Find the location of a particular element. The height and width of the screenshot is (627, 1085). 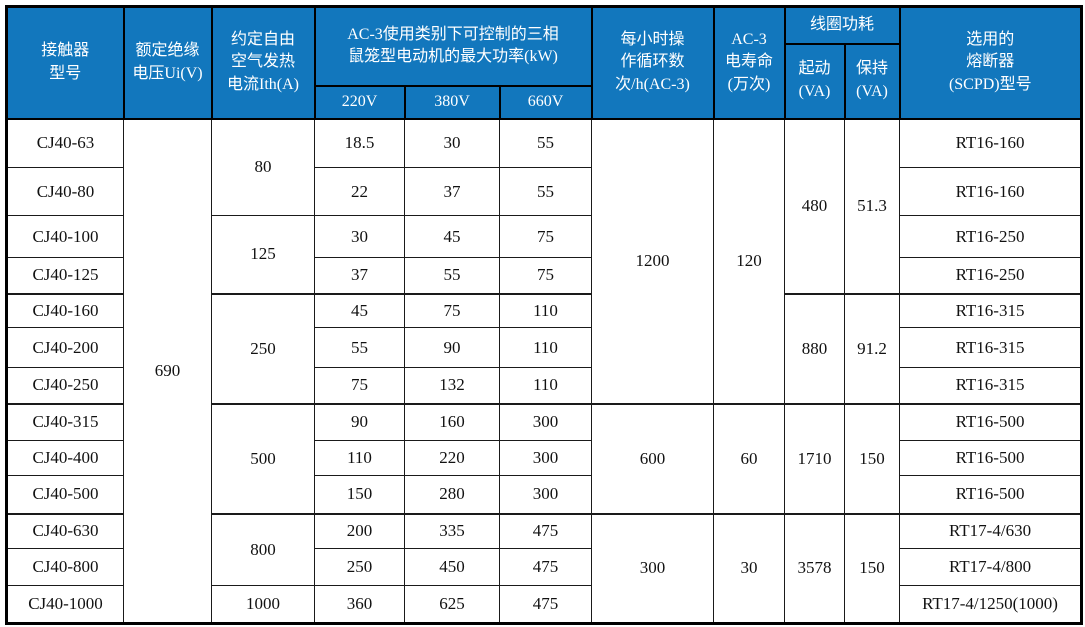

header-220v: 220V is located at coordinates (359, 102).